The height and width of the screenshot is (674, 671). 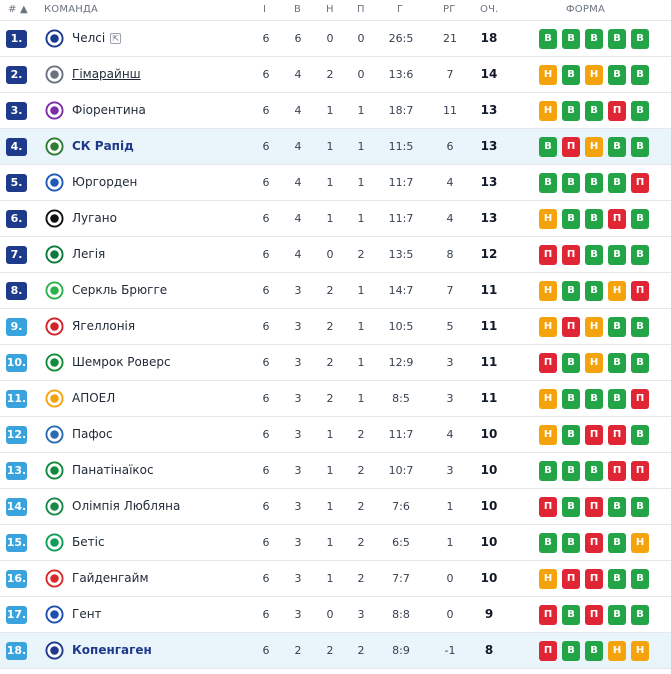 What do you see at coordinates (88, 542) in the screenshot?
I see `team-name: Бетіс` at bounding box center [88, 542].